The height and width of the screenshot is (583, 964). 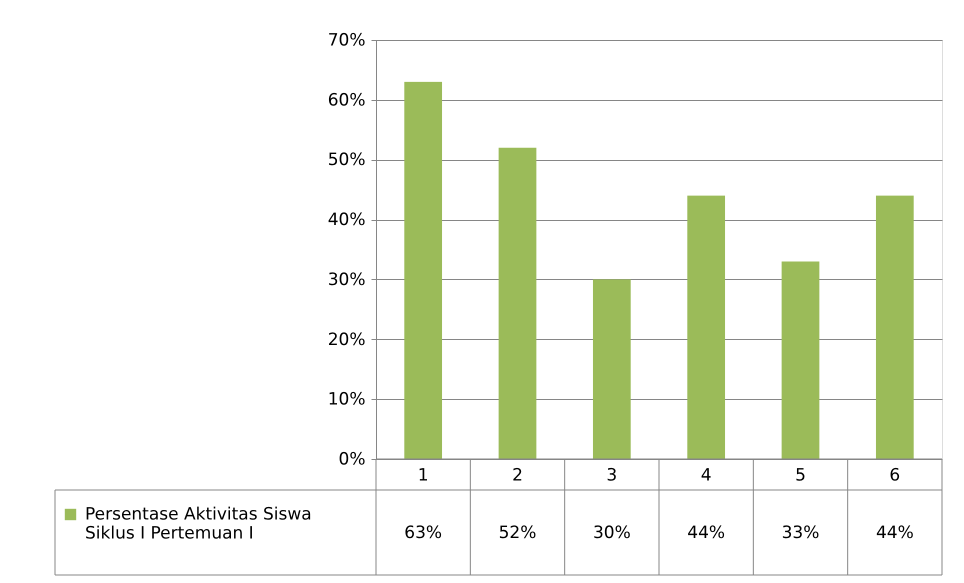 What do you see at coordinates (517, 533) in the screenshot?
I see `text: 52%` at bounding box center [517, 533].